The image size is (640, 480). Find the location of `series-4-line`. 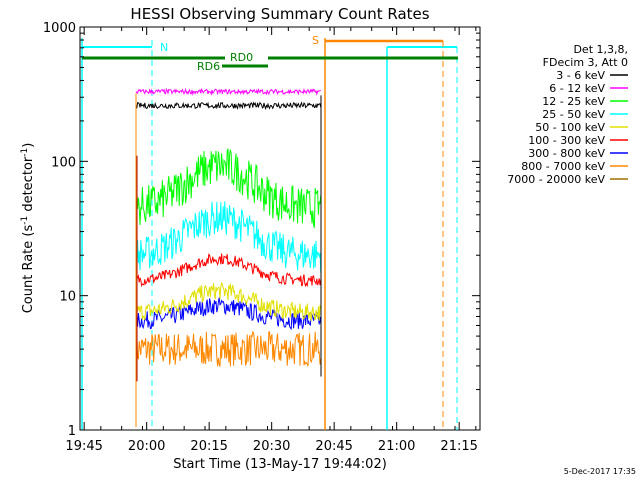

series-4-line is located at coordinates (228, 237).